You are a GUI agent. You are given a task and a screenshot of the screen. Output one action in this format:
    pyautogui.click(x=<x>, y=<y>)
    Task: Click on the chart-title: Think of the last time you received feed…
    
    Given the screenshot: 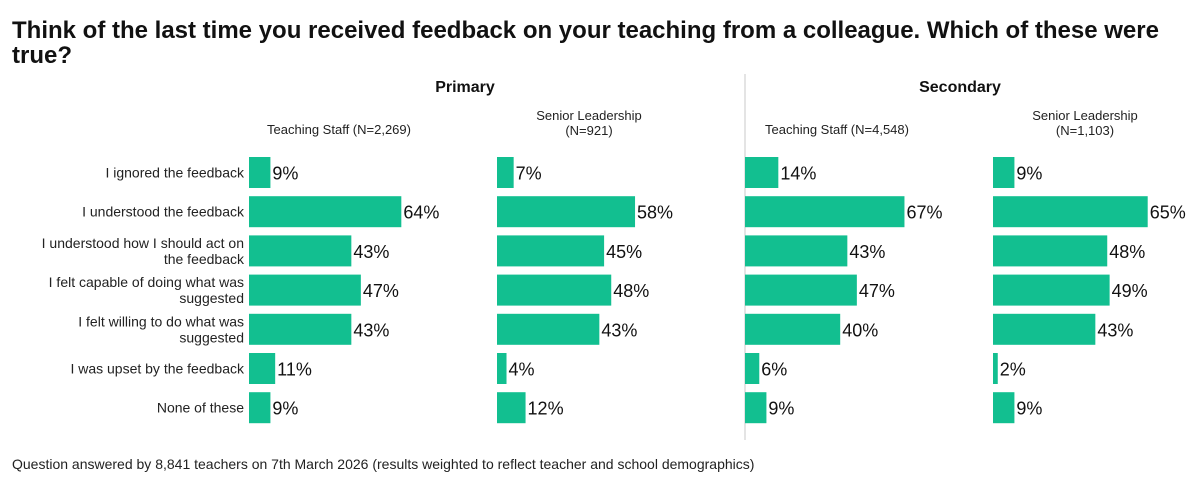 What is the action you would take?
    pyautogui.click(x=585, y=43)
    